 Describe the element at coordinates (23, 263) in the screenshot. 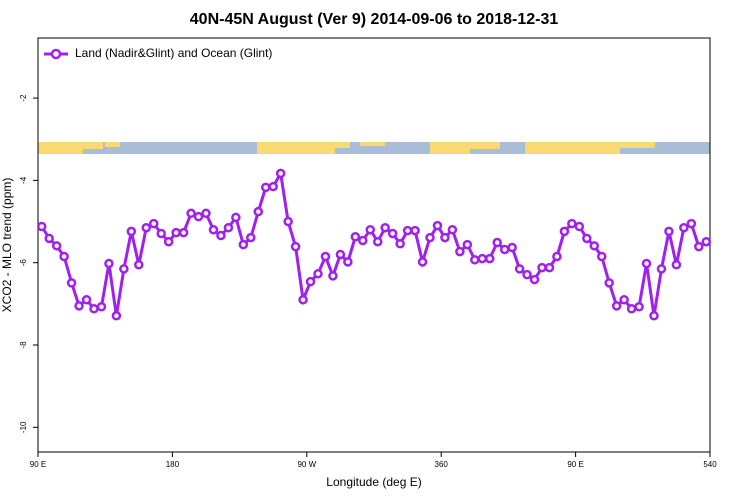

I see `y-tick-label: -6` at that location.